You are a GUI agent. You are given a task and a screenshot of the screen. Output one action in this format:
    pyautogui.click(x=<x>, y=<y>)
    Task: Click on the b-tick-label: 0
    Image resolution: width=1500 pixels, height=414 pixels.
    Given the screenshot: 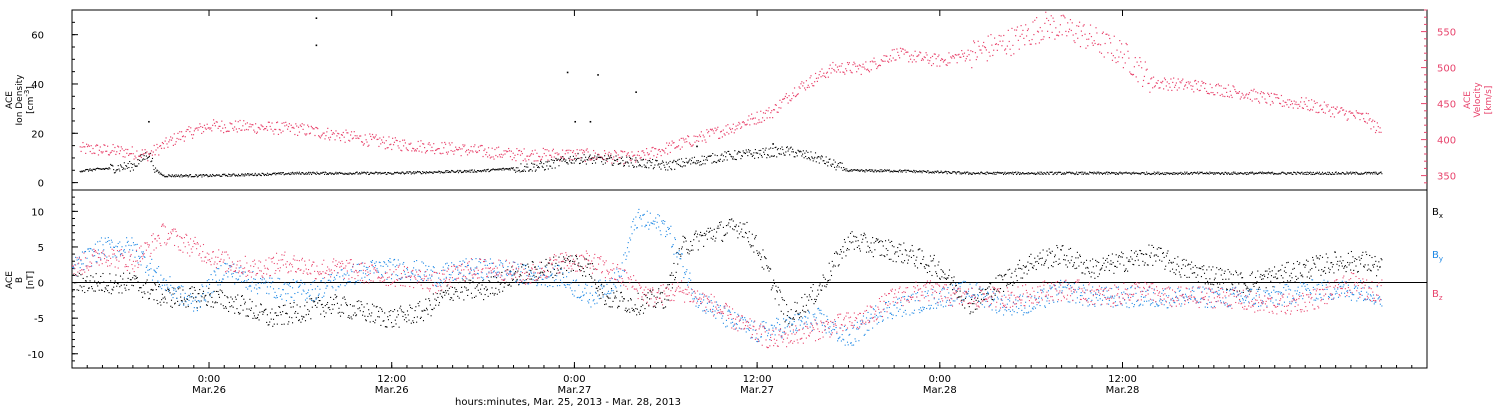 What is the action you would take?
    pyautogui.click(x=41, y=284)
    